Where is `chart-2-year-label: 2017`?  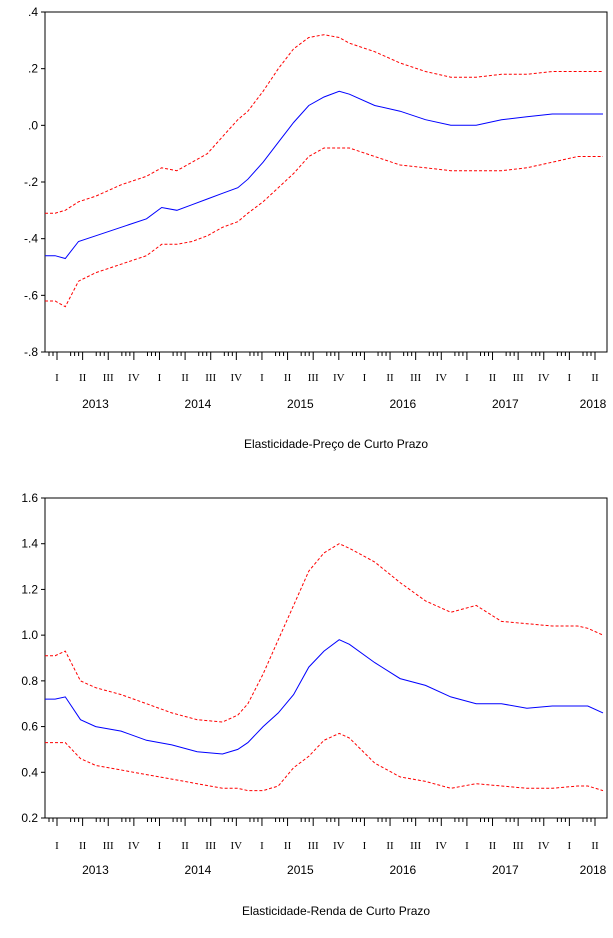 chart-2-year-label: 2017 is located at coordinates (505, 870).